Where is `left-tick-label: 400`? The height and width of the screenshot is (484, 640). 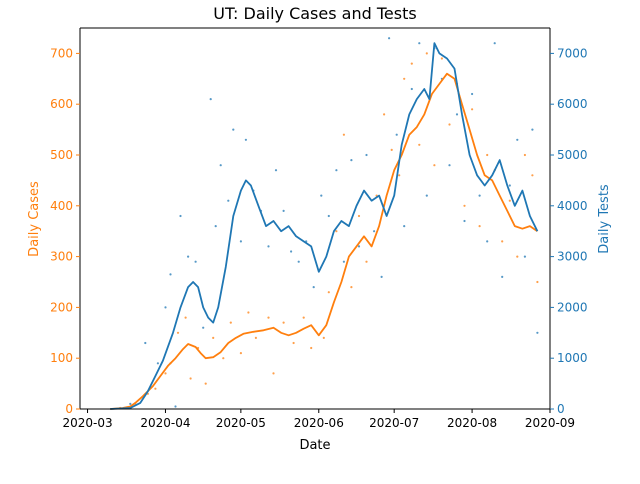 left-tick-label: 400 is located at coordinates (61, 206).